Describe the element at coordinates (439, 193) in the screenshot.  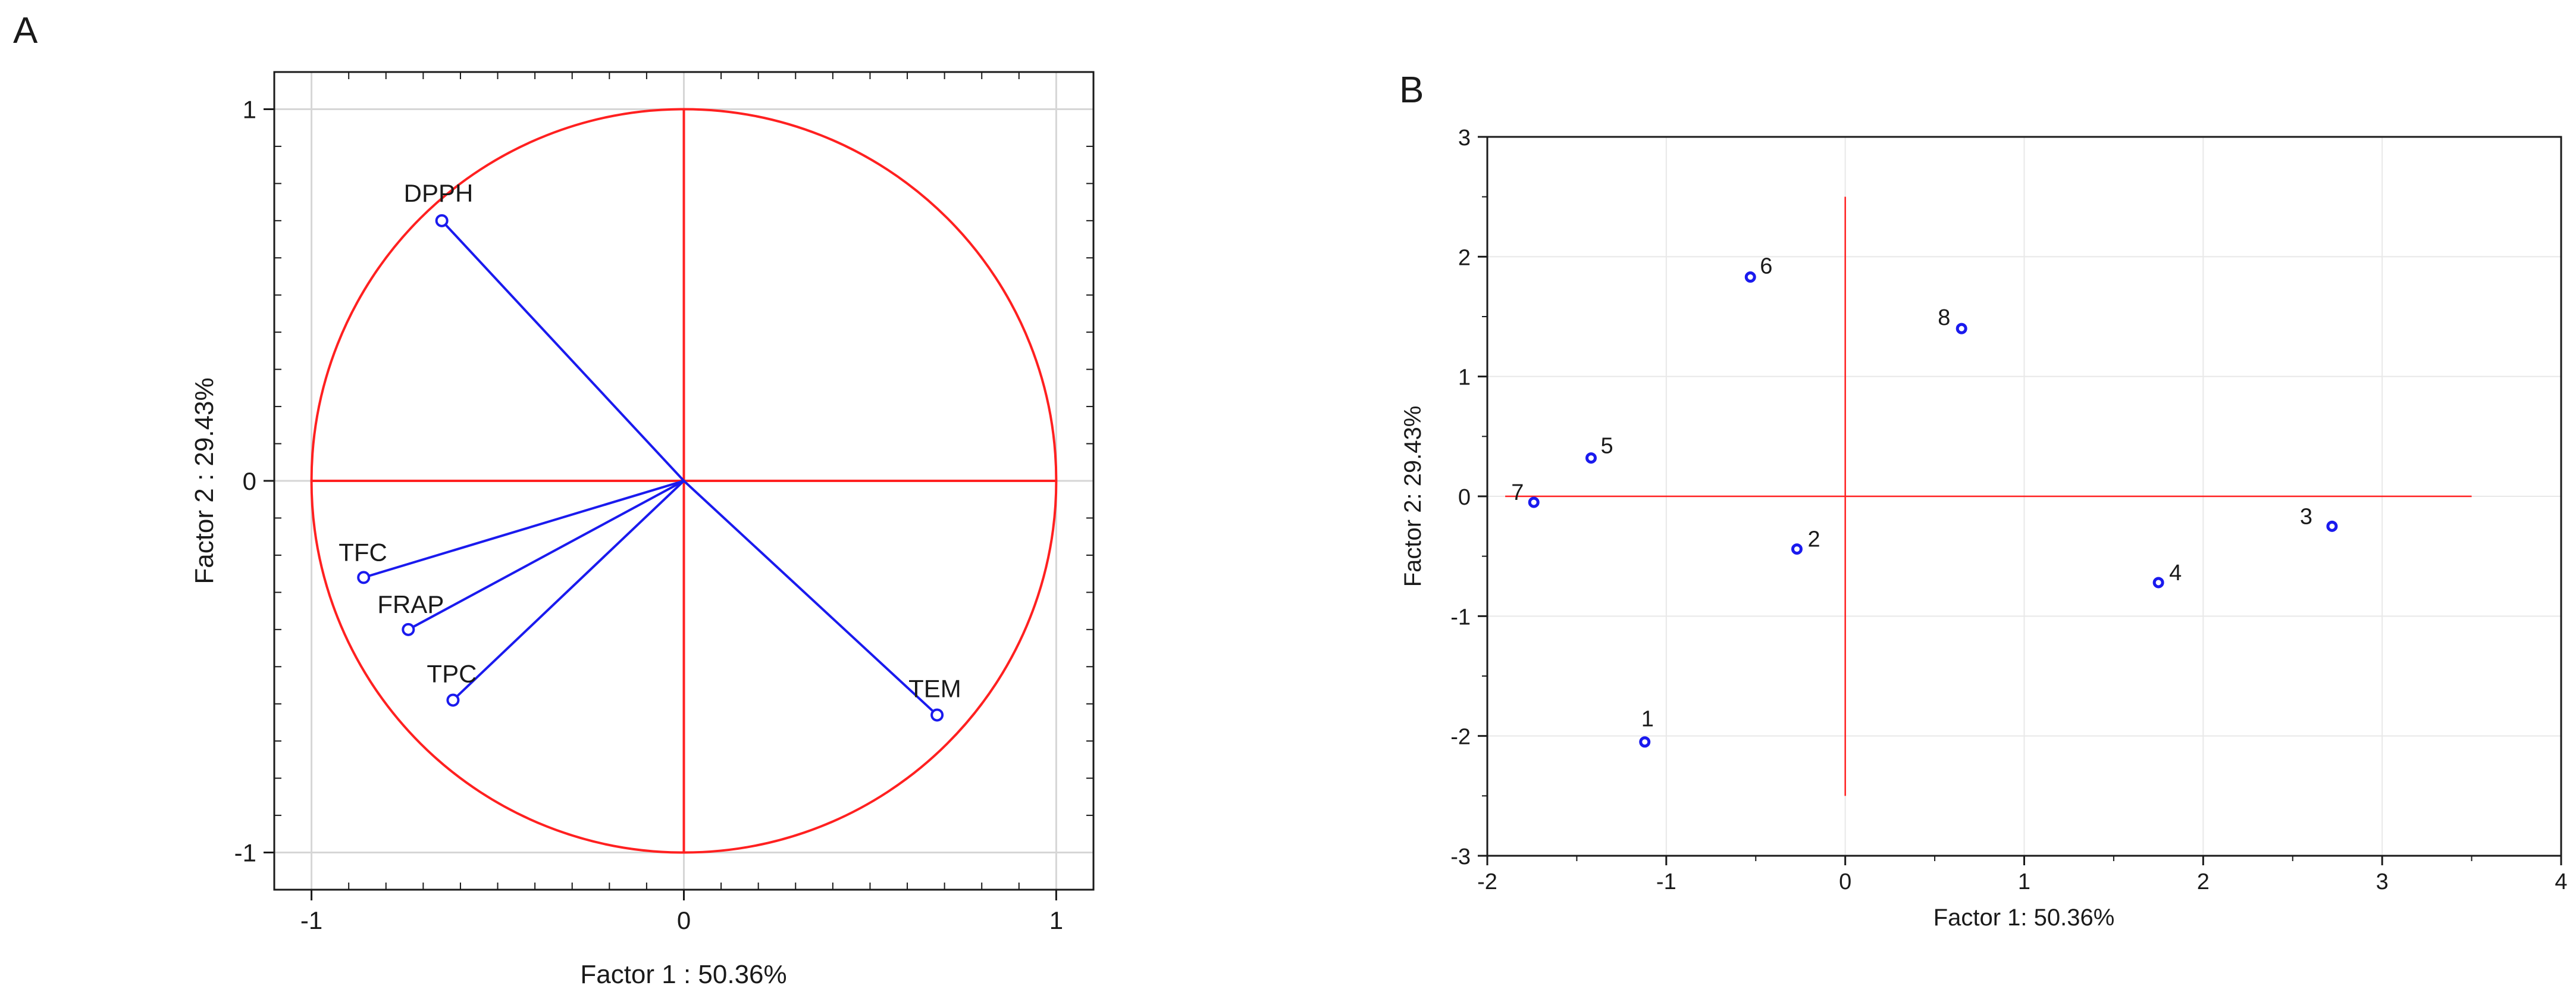
I see `panel-a-vector-label-dpph: DPPH` at that location.